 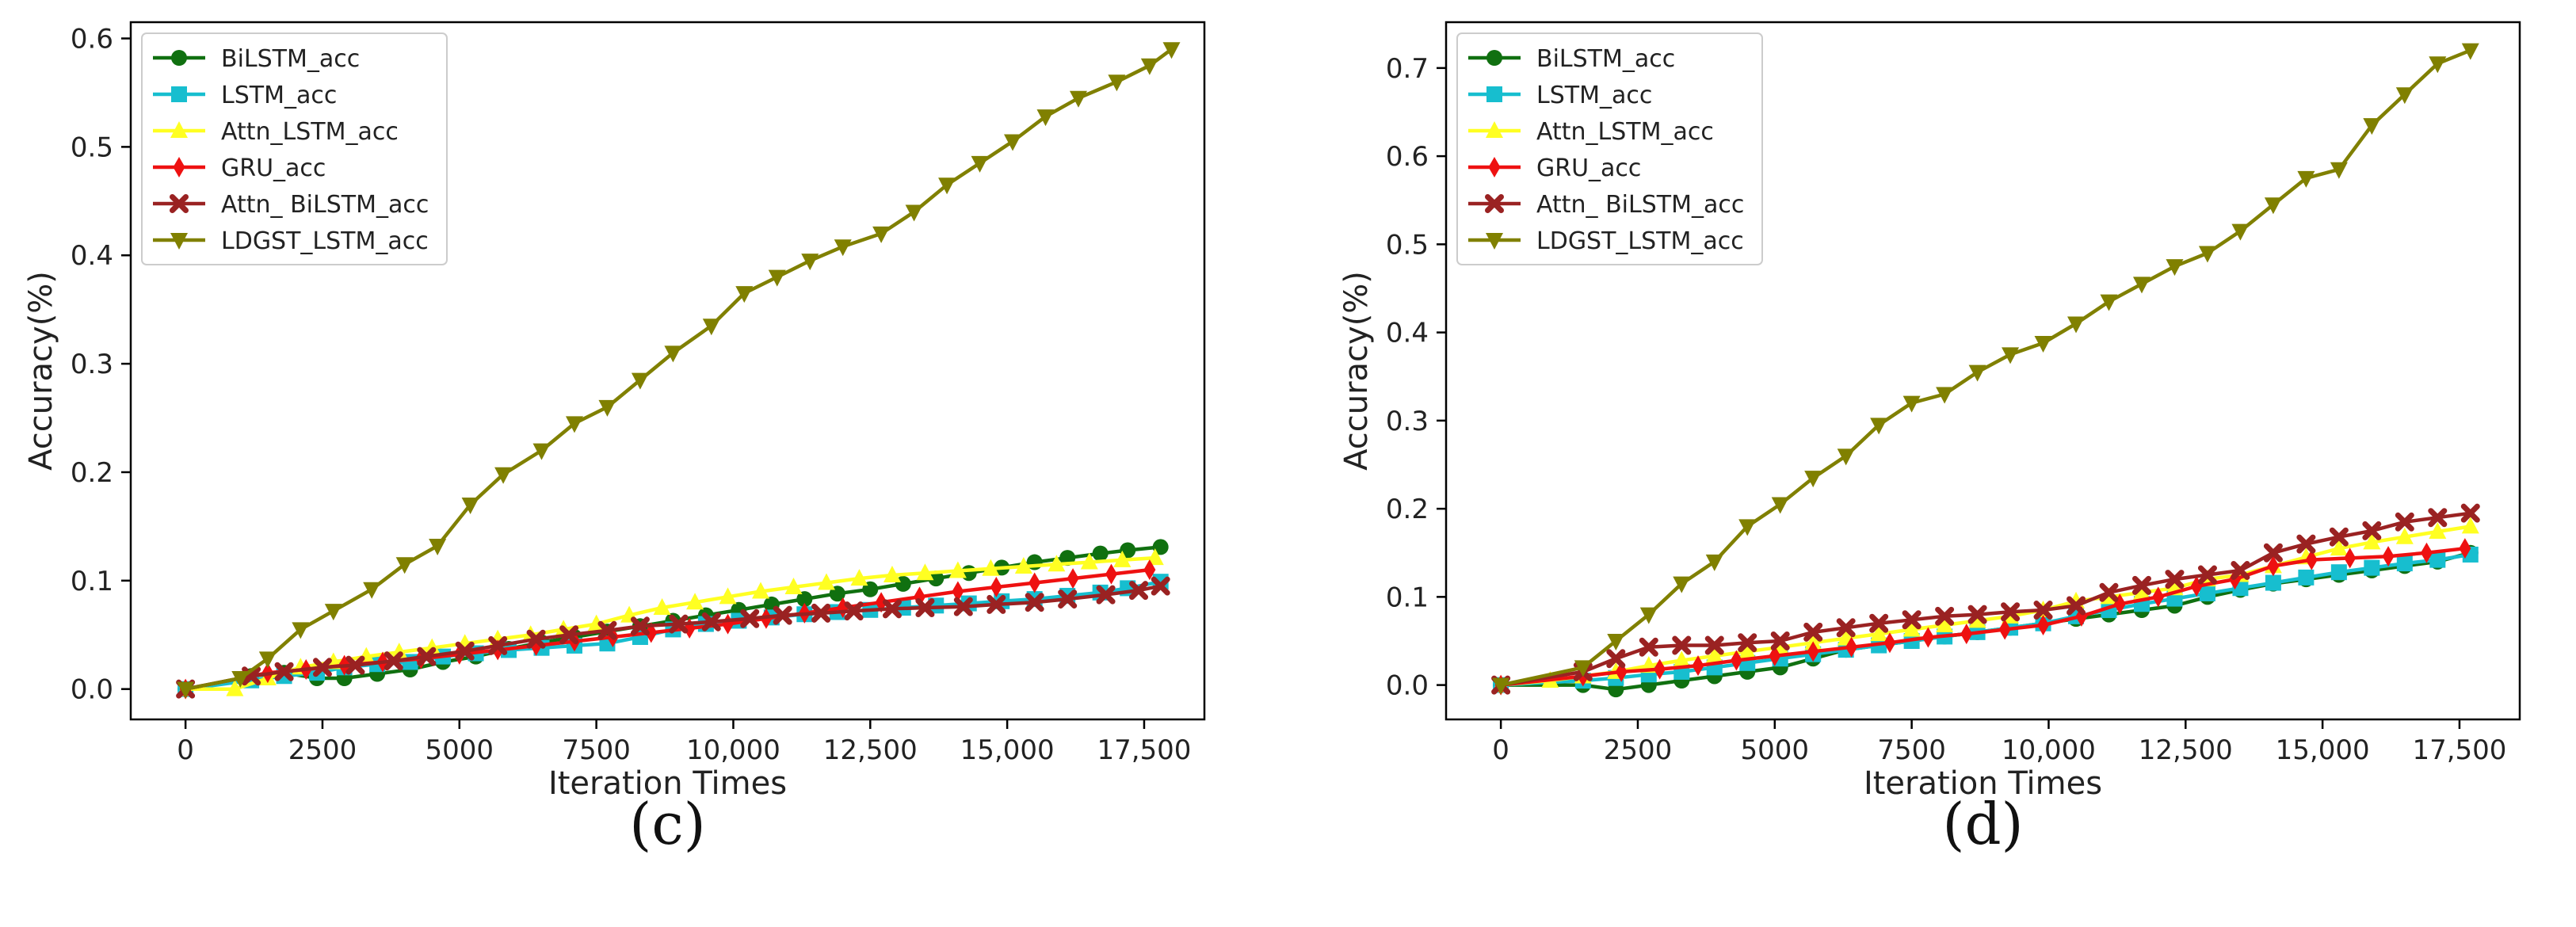 I want to click on legend-label: LSTM_acc, so click(x=279, y=95).